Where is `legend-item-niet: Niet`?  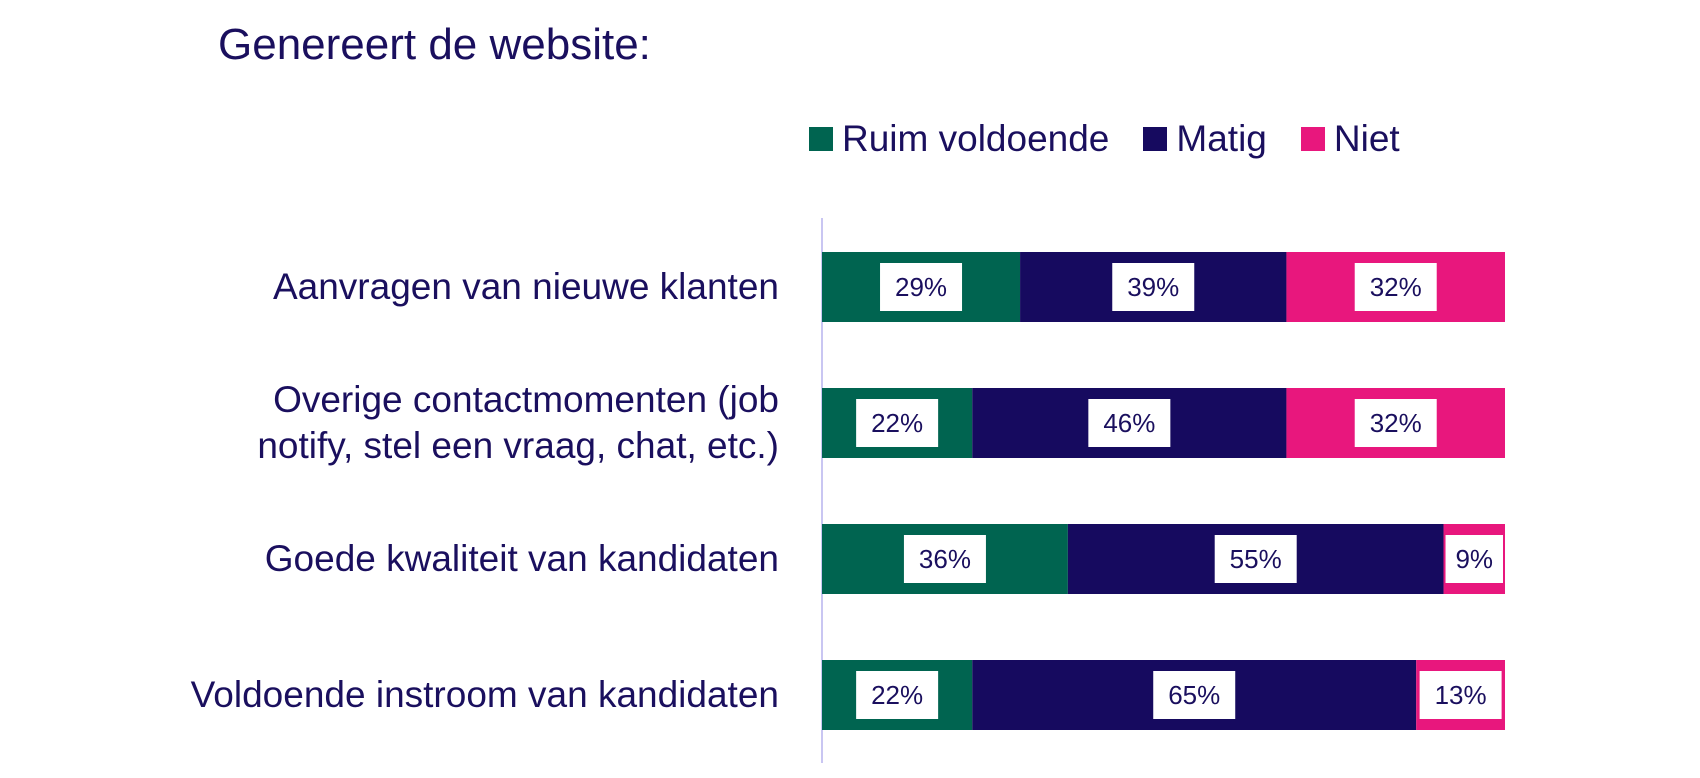
legend-item-niet: Niet is located at coordinates (1350, 139).